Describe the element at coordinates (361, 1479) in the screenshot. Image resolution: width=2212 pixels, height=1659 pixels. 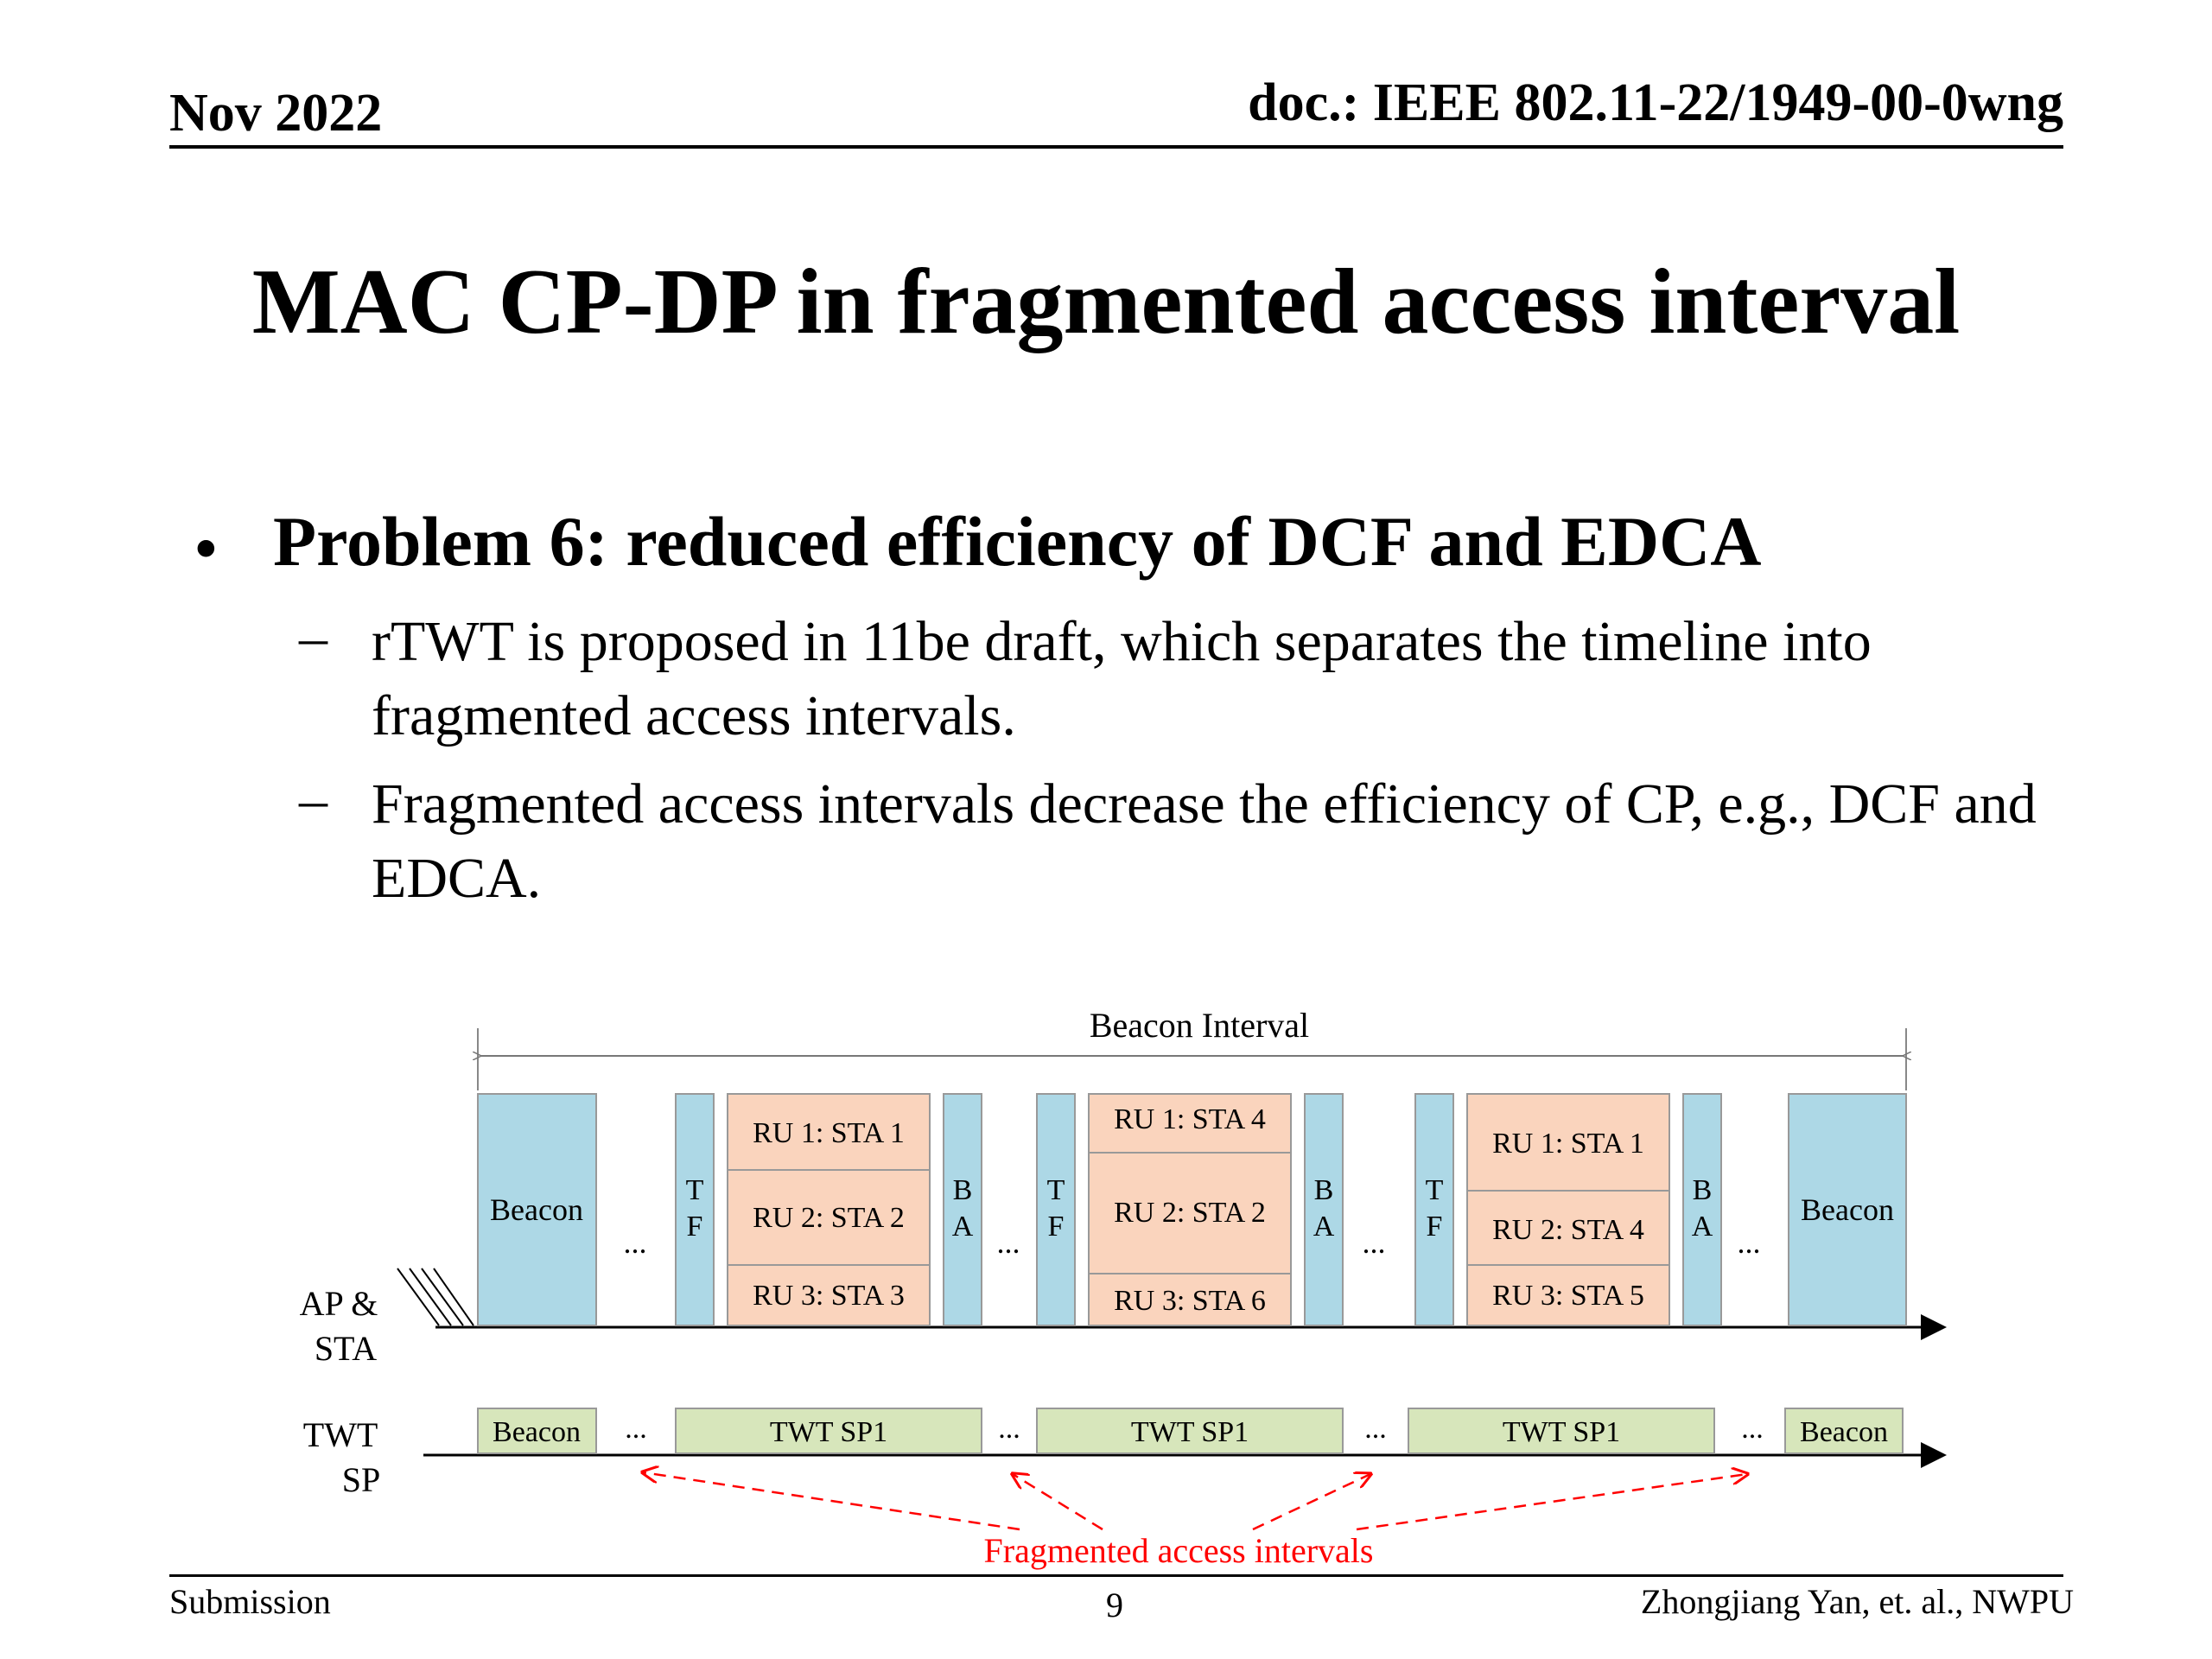
I see `row-label-twt: SP` at that location.